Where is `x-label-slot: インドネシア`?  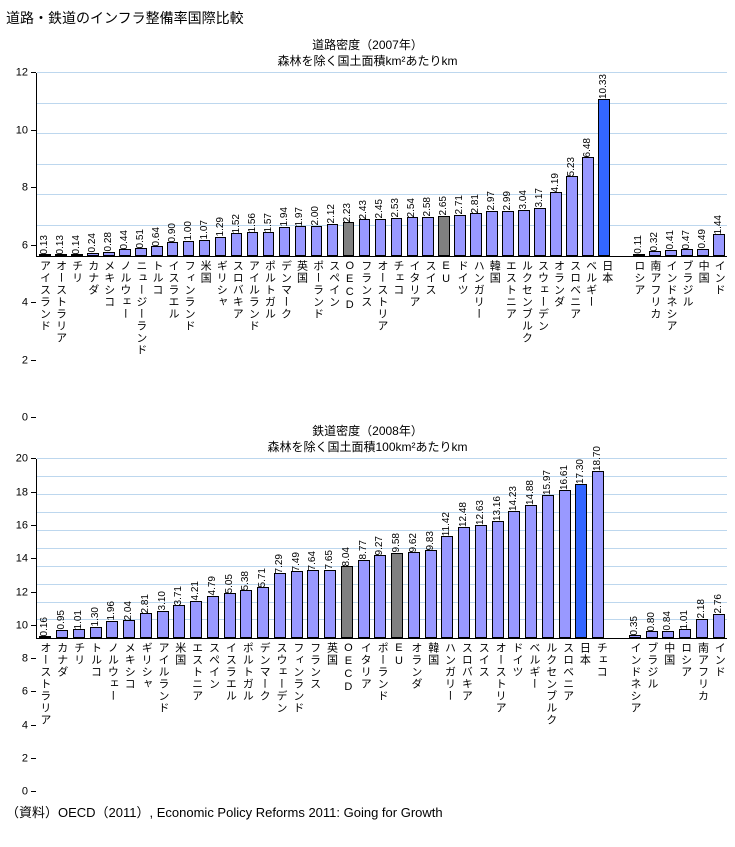 x-label-slot: インドネシア is located at coordinates (634, 717).